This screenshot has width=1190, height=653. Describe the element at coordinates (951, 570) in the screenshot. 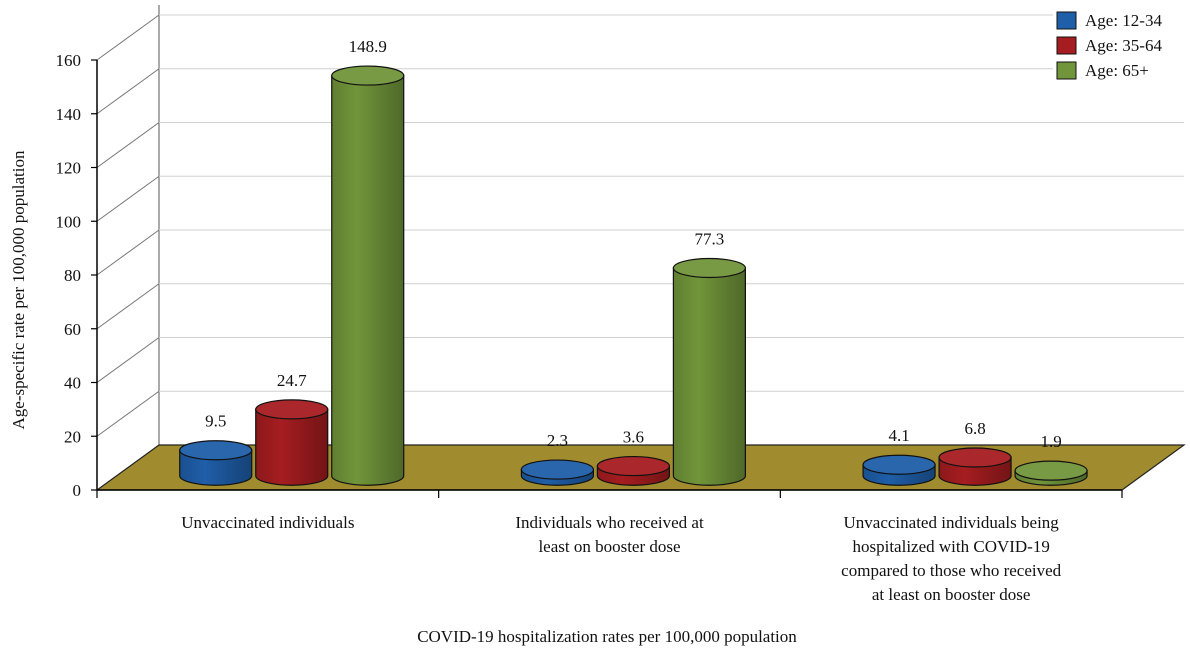

I see `category-label-line: compared to those who received` at that location.